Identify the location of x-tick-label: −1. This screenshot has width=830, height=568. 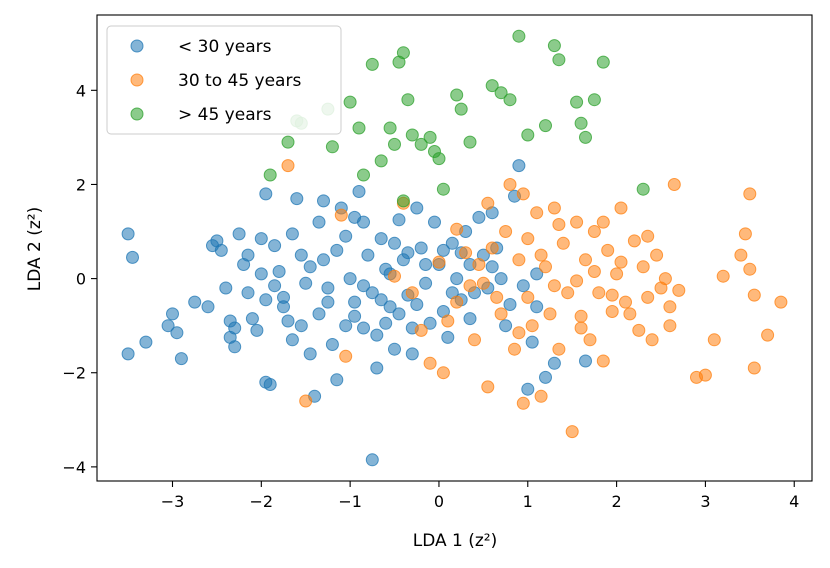
(350, 501).